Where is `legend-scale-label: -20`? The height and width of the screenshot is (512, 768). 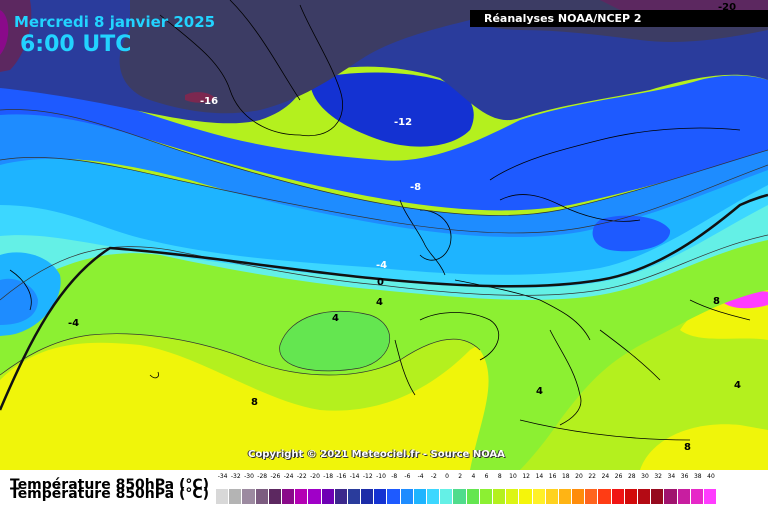 legend-scale-label: -20 is located at coordinates (315, 476).